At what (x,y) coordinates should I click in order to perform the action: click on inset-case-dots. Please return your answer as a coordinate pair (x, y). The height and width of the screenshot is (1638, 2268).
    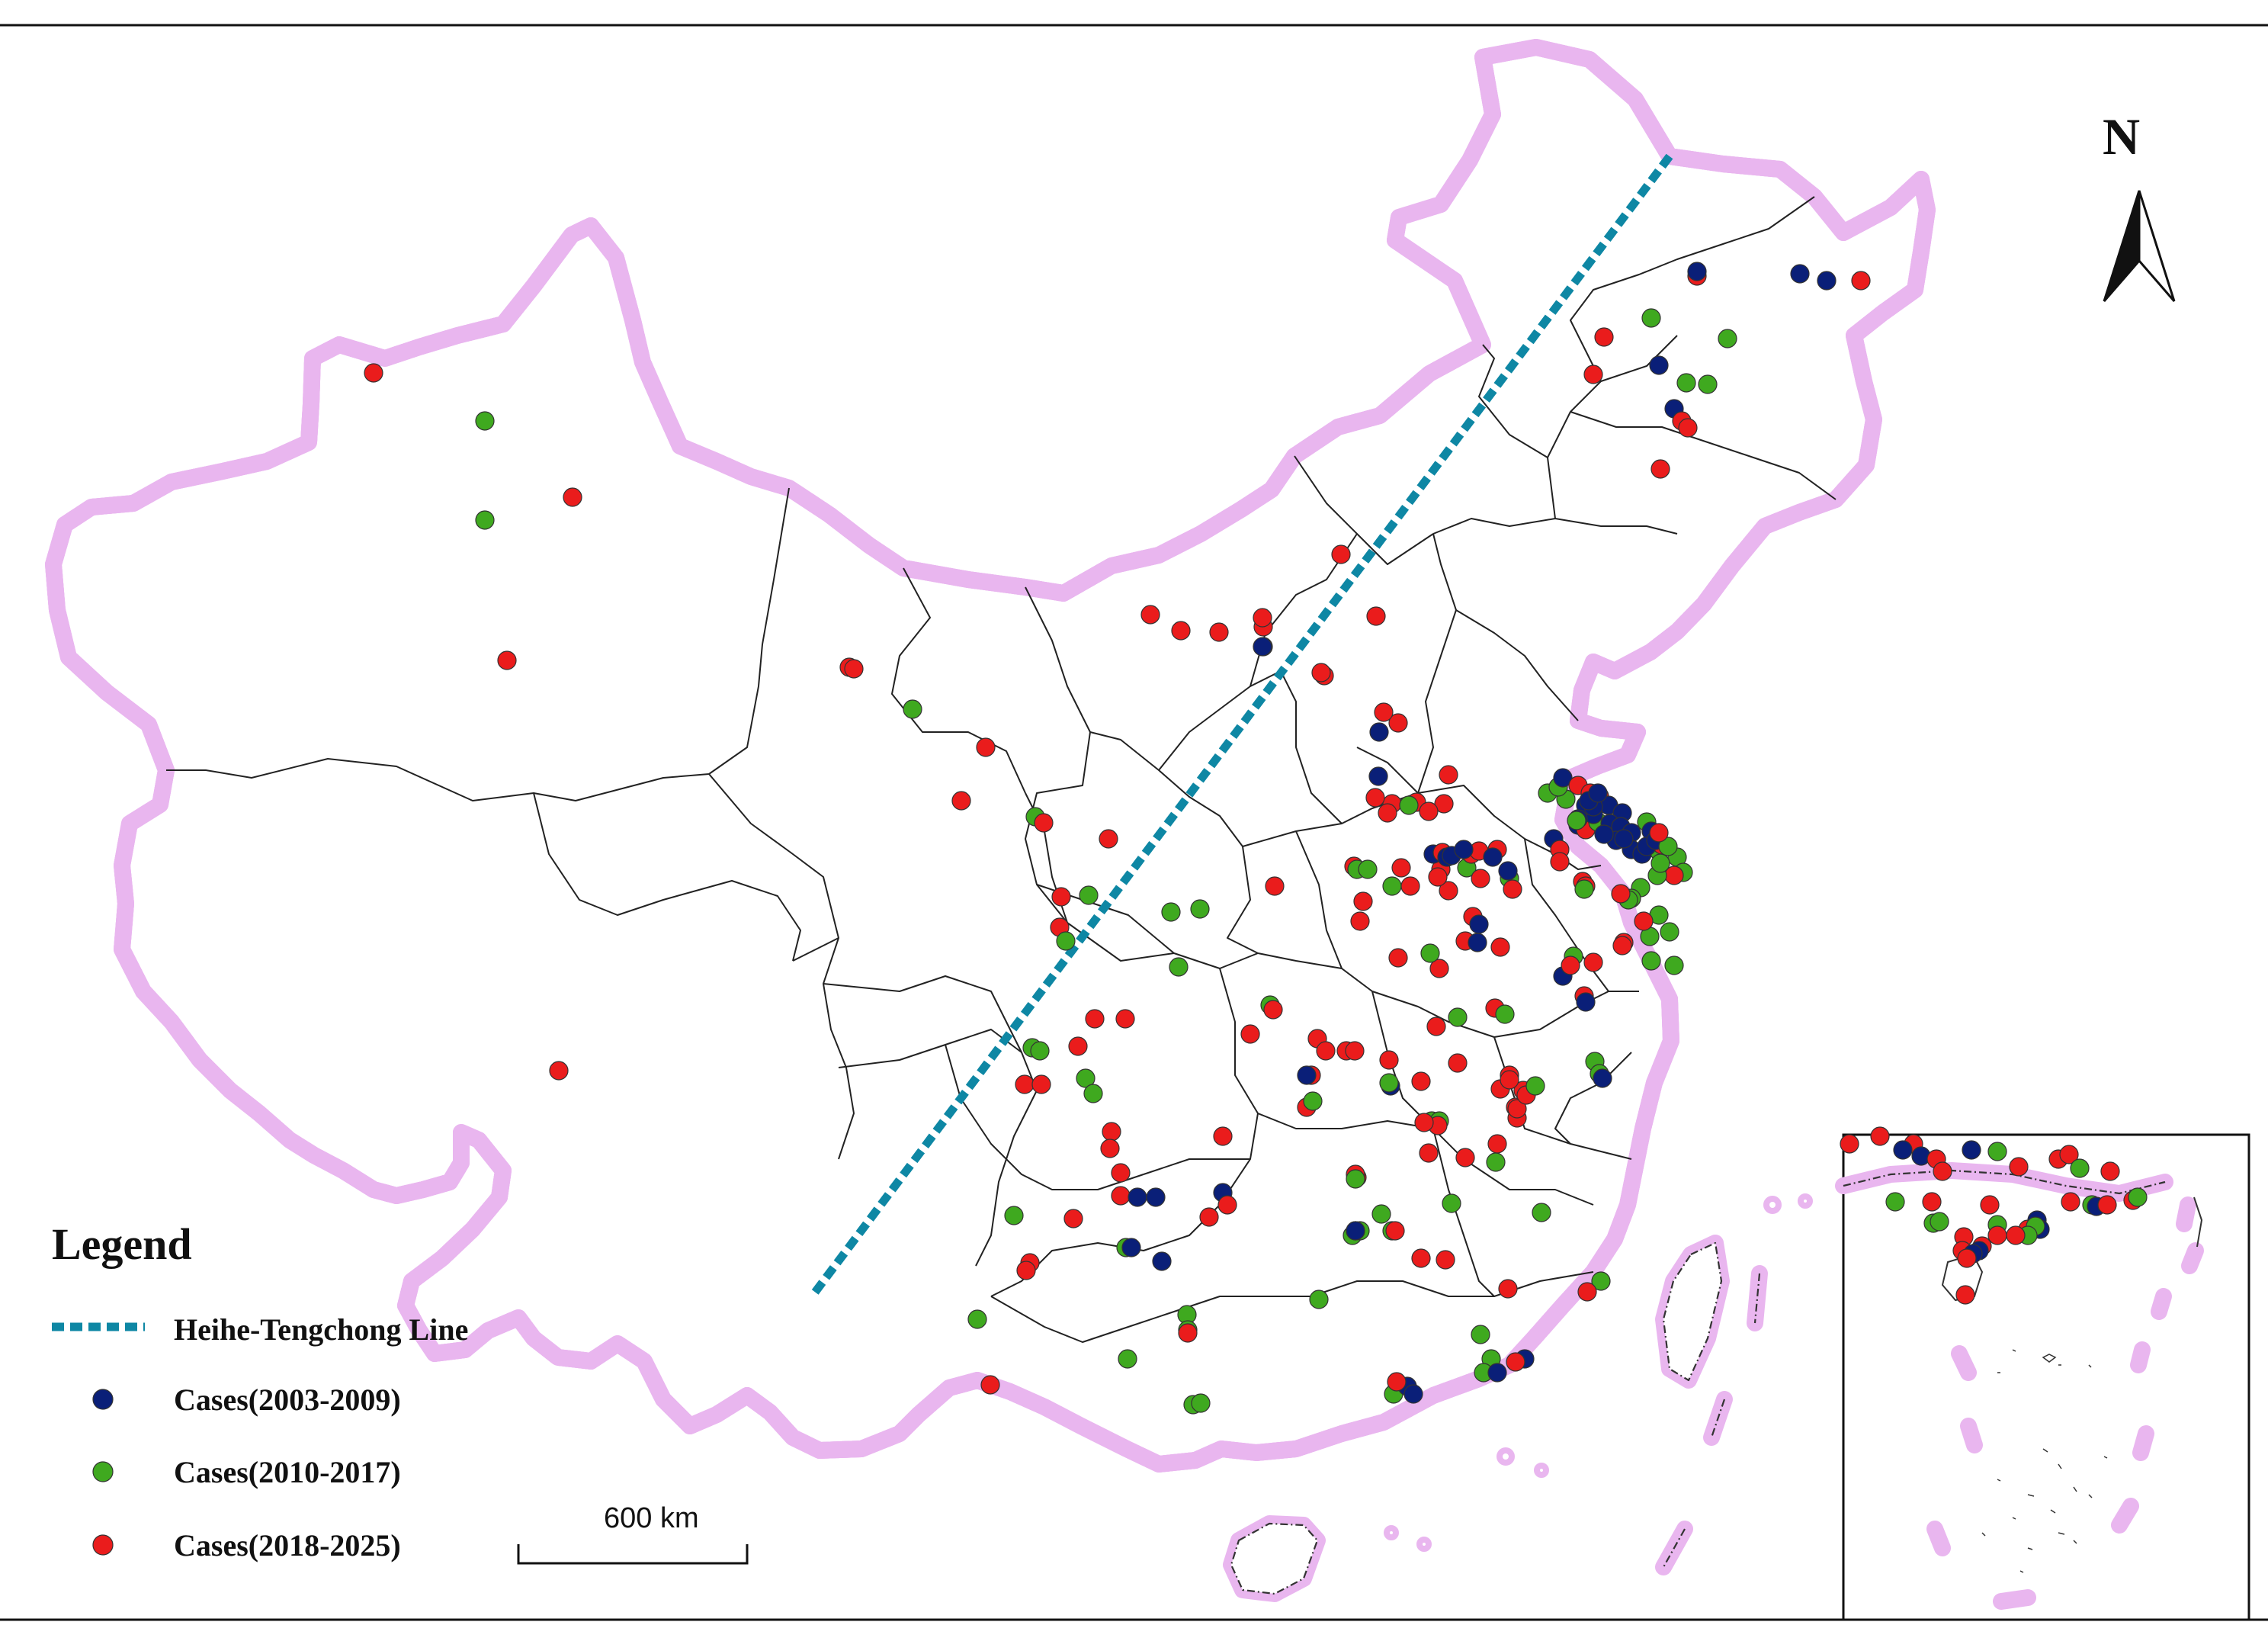
    Looking at the image, I should click on (1994, 1215).